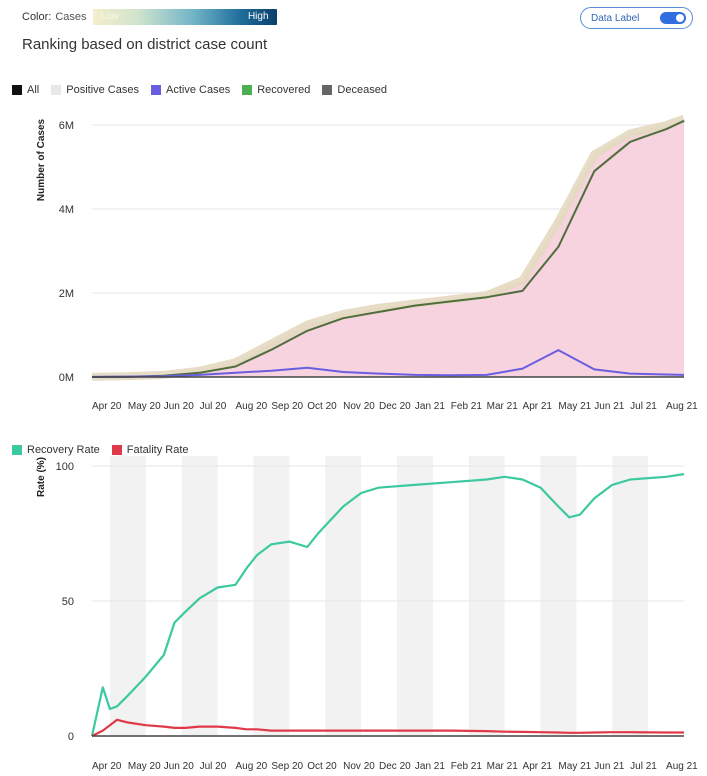  I want to click on toggle-knob, so click(680, 18).